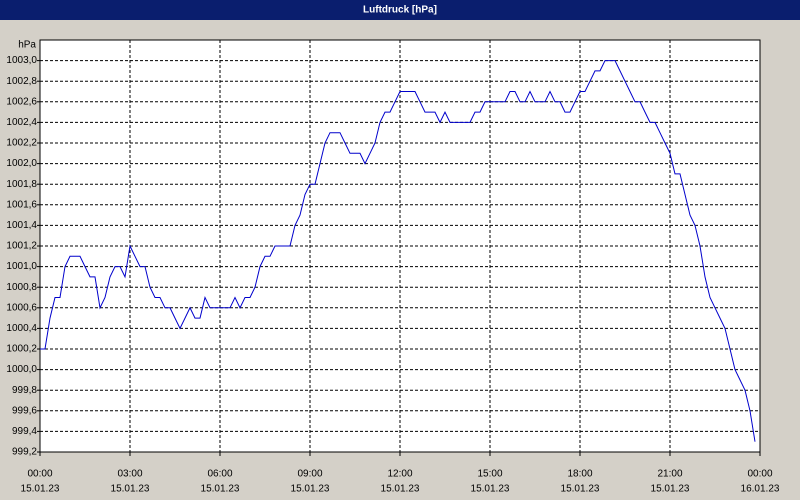 Image resolution: width=800 pixels, height=500 pixels. What do you see at coordinates (21, 101) in the screenshot?
I see `y-tick-label: 1002,6` at bounding box center [21, 101].